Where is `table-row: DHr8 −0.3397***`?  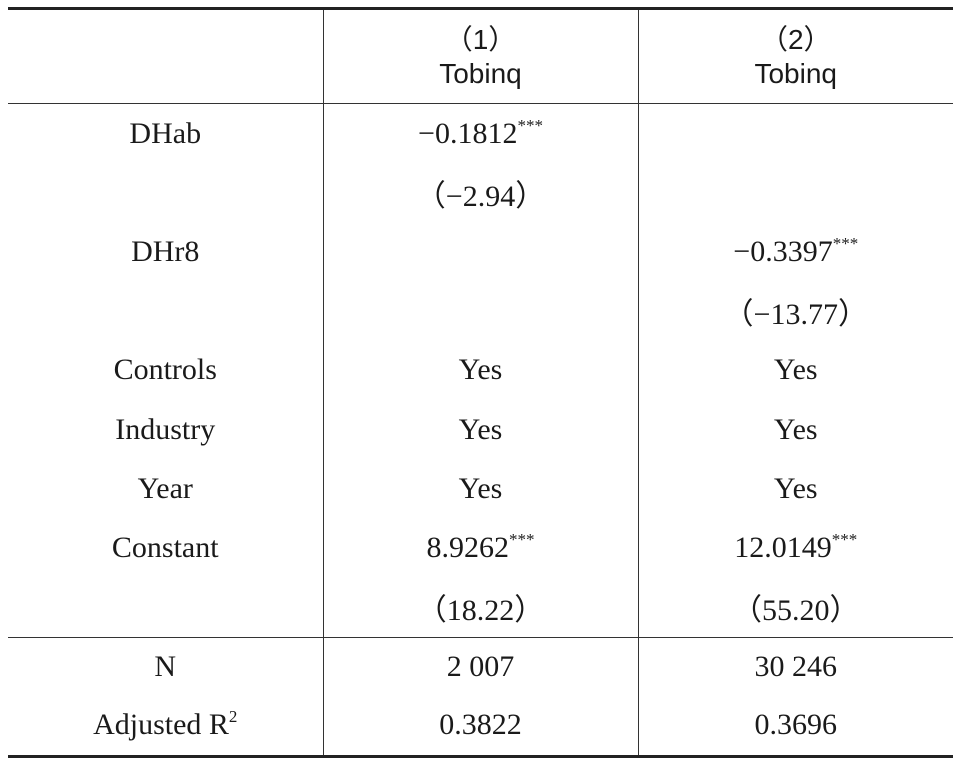 table-row: DHr8 −0.3397*** is located at coordinates (480, 252).